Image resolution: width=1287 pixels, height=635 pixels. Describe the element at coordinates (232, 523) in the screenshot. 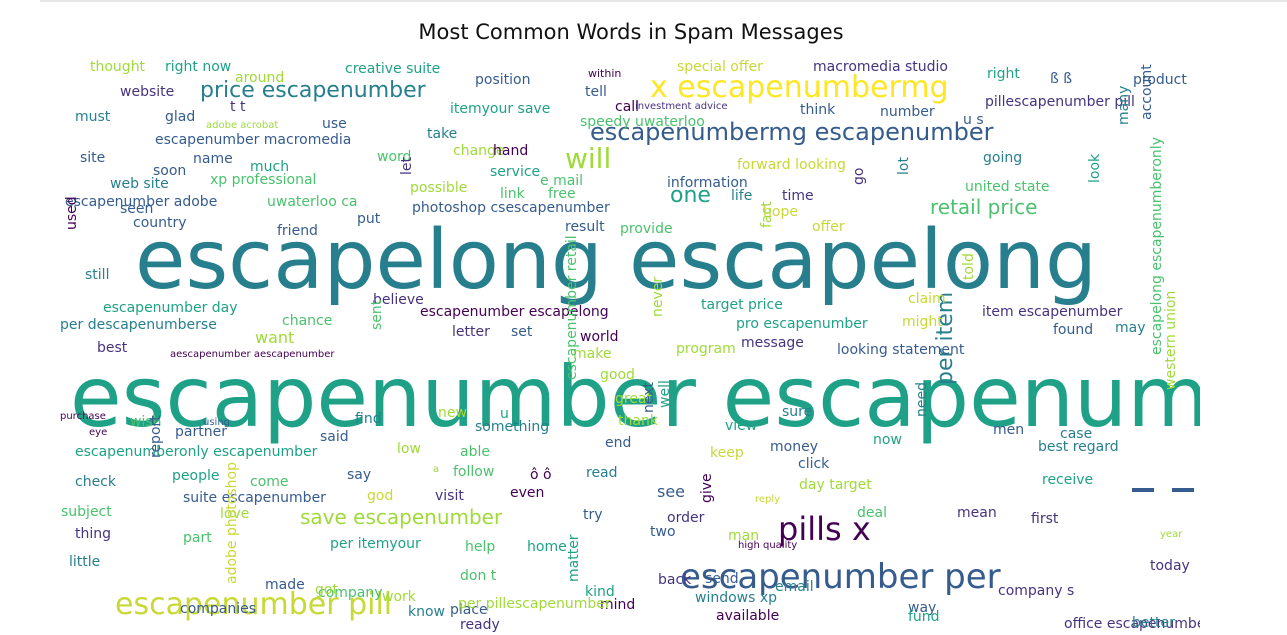

I see `cloud-word: adobe photoshop` at that location.